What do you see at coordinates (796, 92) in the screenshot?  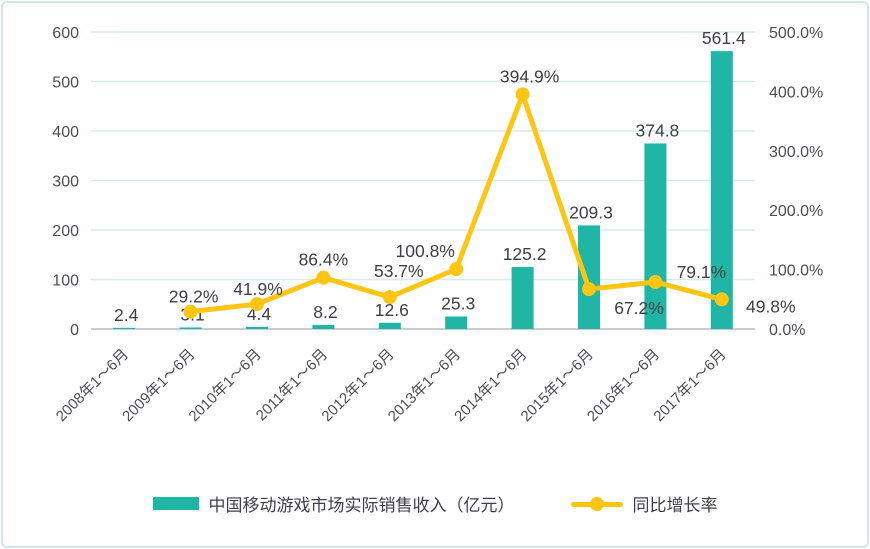 I see `right-axis-tick-label: 400.0%` at bounding box center [796, 92].